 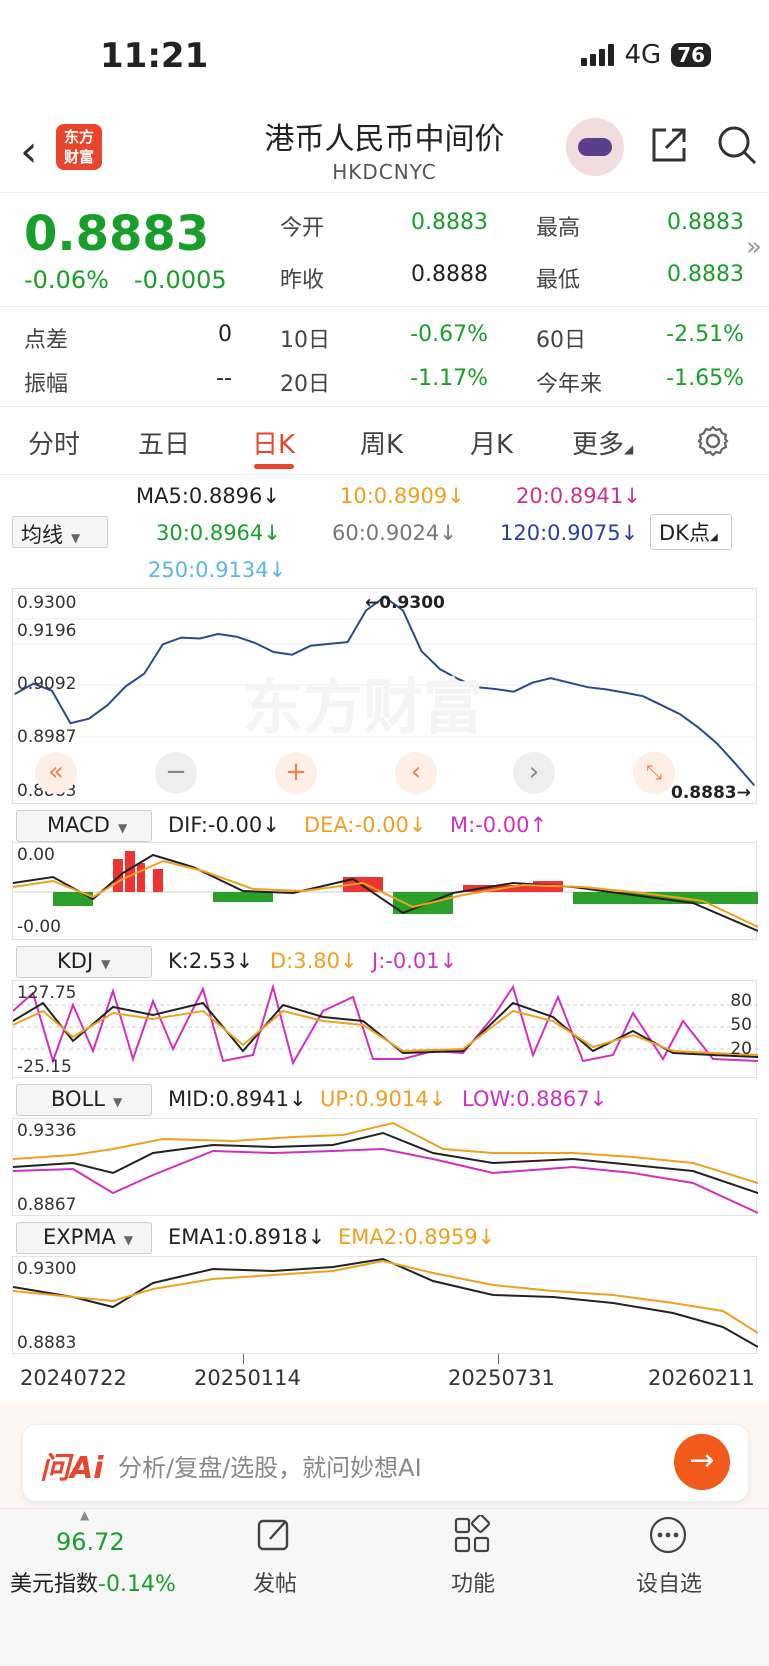 What do you see at coordinates (472, 1584) in the screenshot?
I see `nav-functions-label: 功能` at bounding box center [472, 1584].